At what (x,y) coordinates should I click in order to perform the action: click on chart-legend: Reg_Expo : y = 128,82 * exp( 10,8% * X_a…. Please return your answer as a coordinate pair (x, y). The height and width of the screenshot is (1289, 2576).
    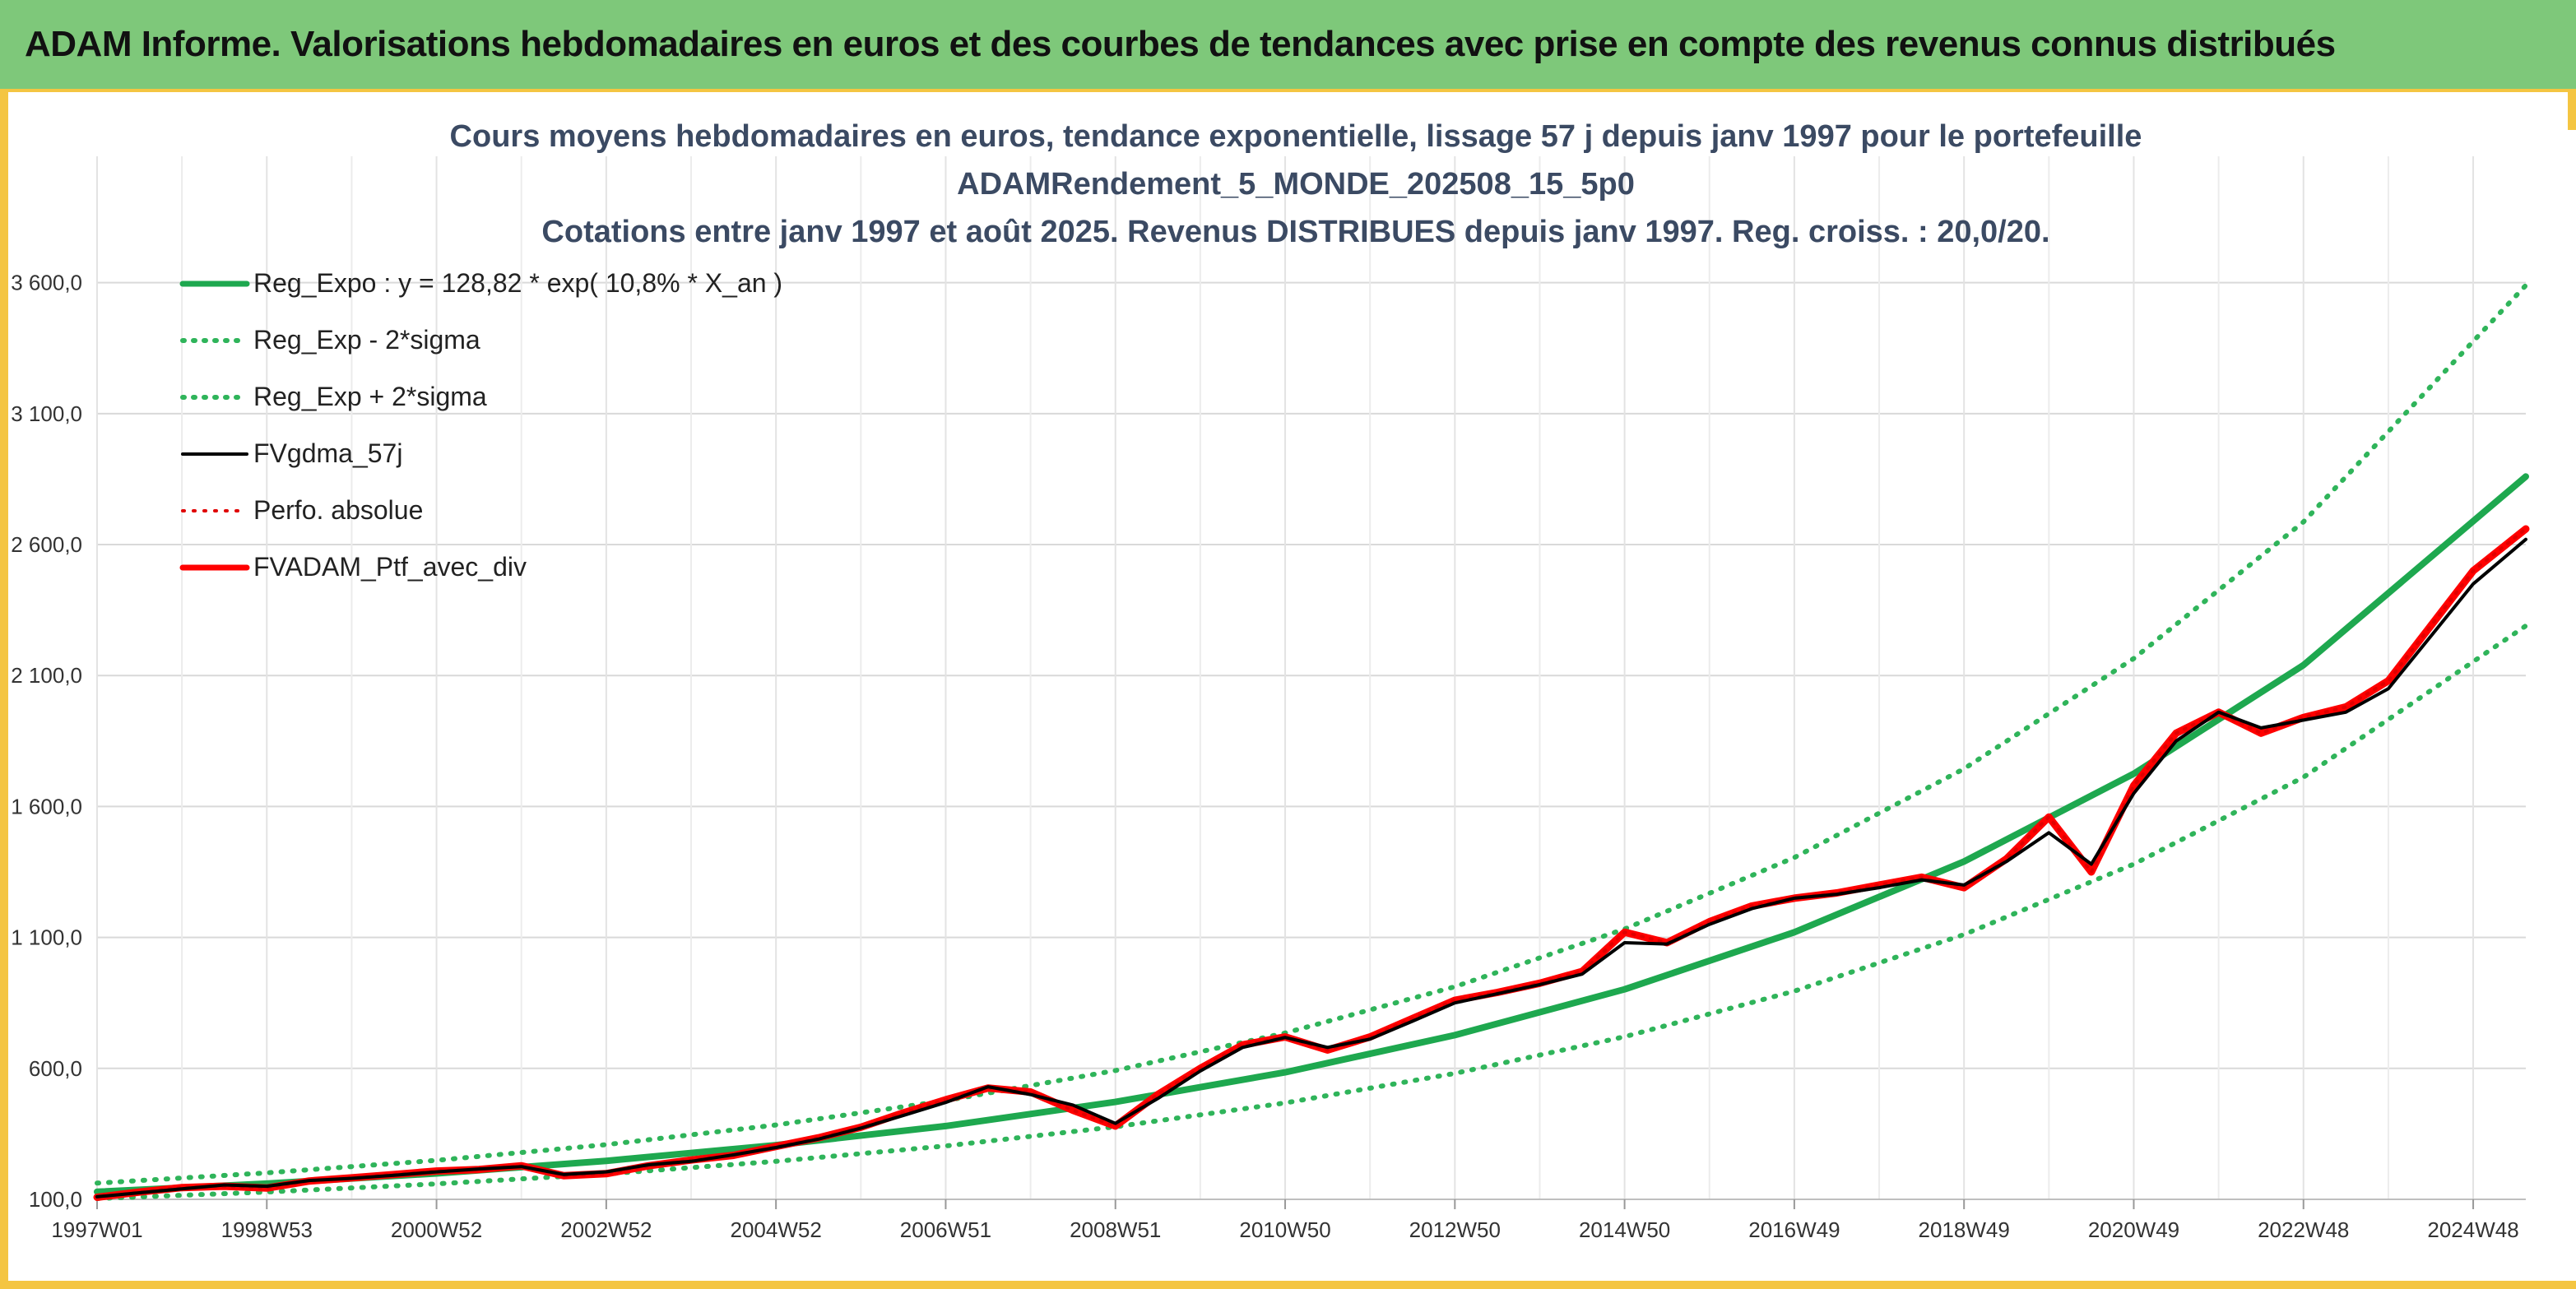
    Looking at the image, I should click on (480, 425).